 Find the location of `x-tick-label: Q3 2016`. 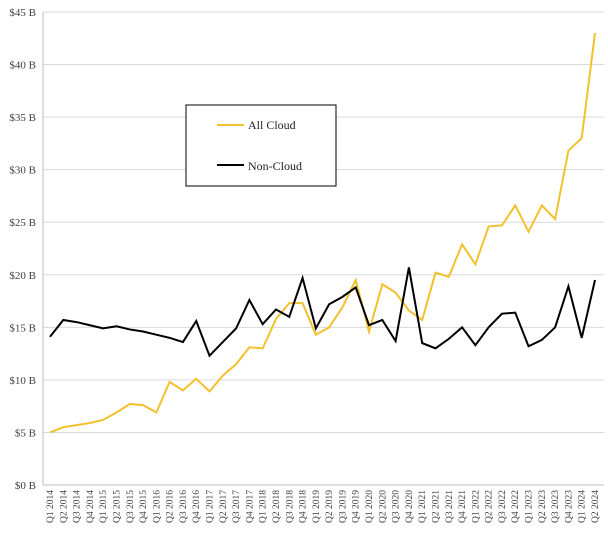

x-tick-label: Q3 2016 is located at coordinates (184, 506).